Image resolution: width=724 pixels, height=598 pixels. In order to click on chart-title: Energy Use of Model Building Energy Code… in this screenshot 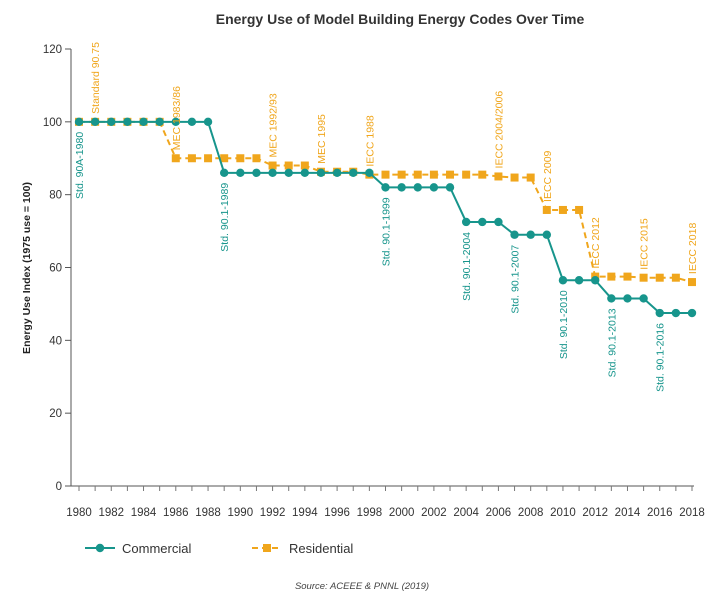, I will do `click(400, 19)`.